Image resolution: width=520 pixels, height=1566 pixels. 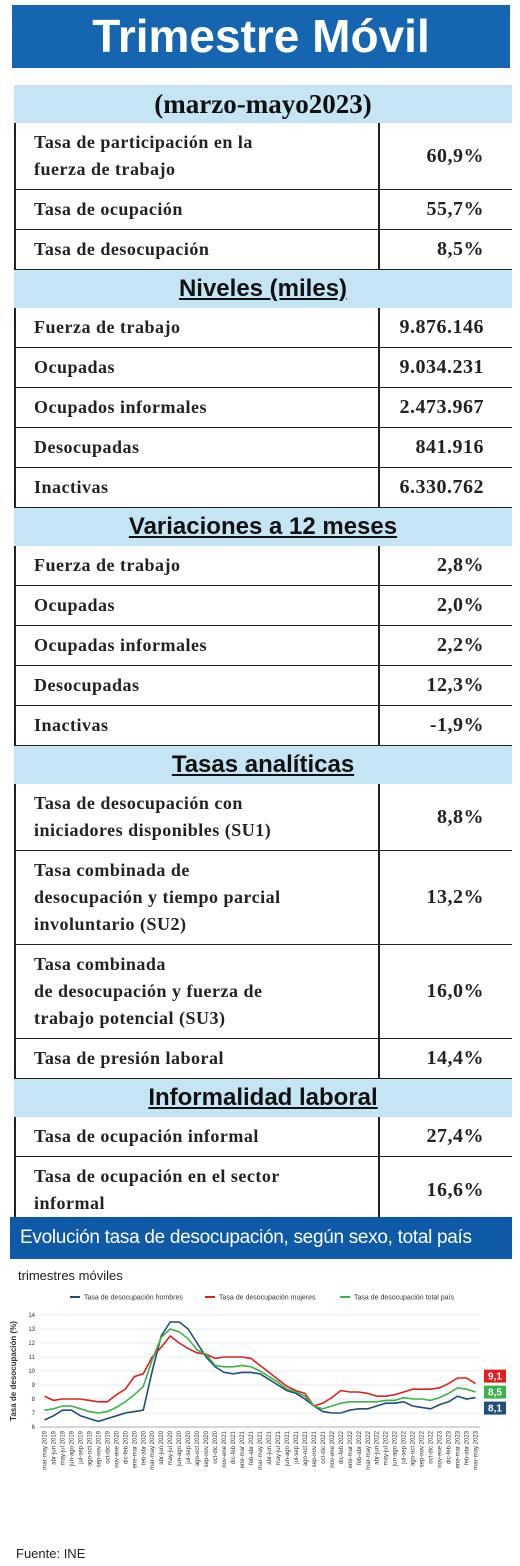 I want to click on row-value: 13,2%, so click(x=455, y=897).